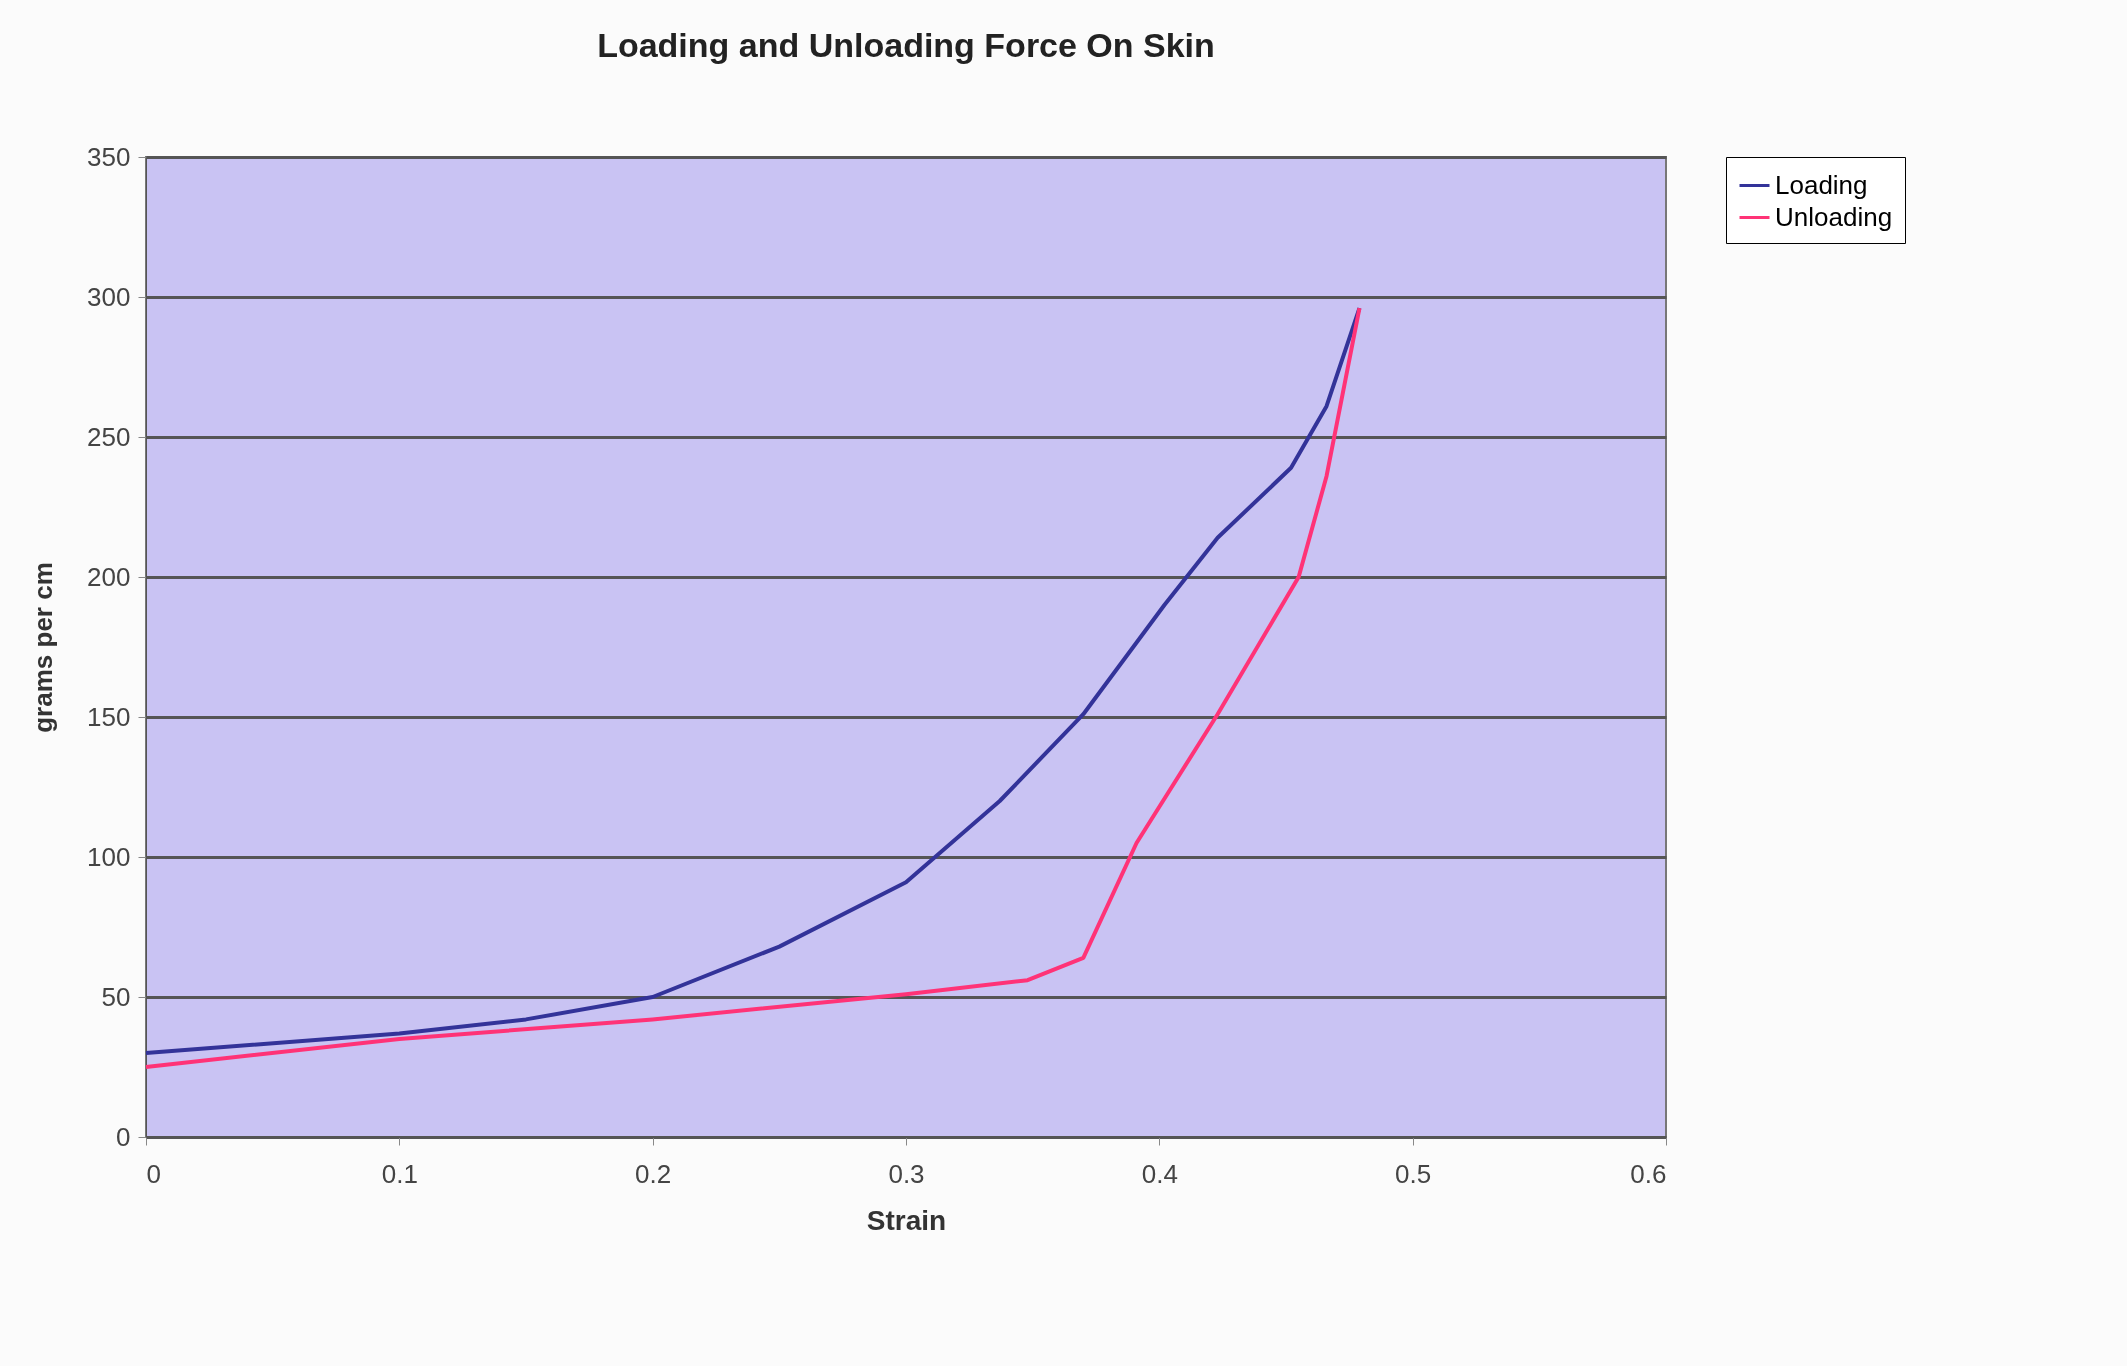 The height and width of the screenshot is (1366, 2127). What do you see at coordinates (109, 156) in the screenshot?
I see `y-tick-label: 350` at bounding box center [109, 156].